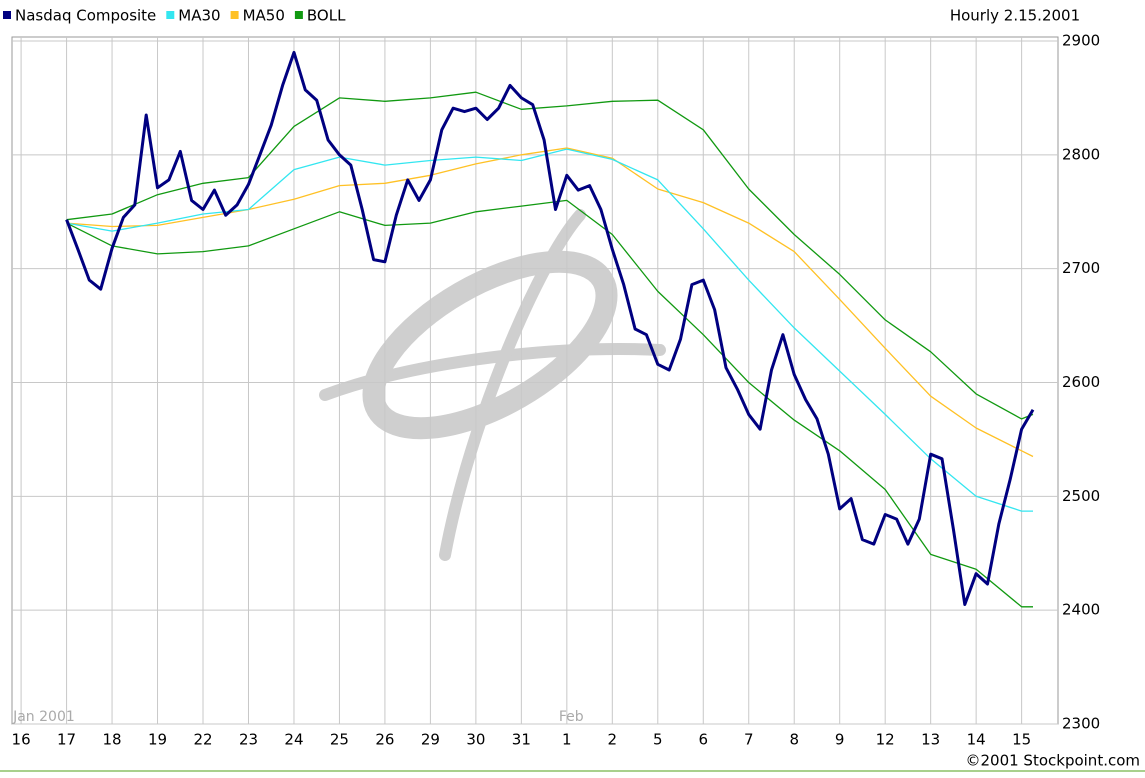 The height and width of the screenshot is (778, 1145). What do you see at coordinates (1052, 761) in the screenshot?
I see `credit: ©2001 Stockpoint.com` at bounding box center [1052, 761].